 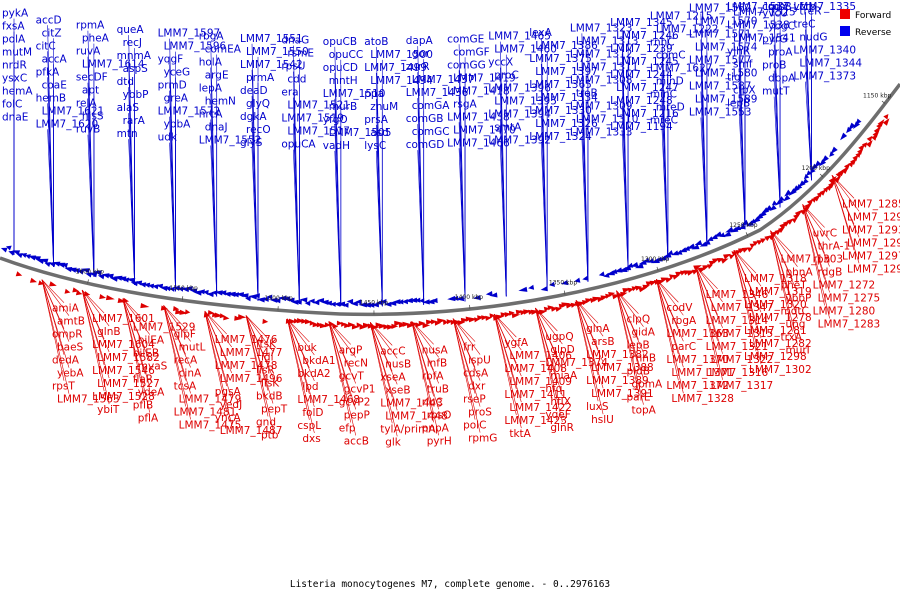 I want to click on reverse-gene-label: LMM7_1324, so click(x=560, y=137).